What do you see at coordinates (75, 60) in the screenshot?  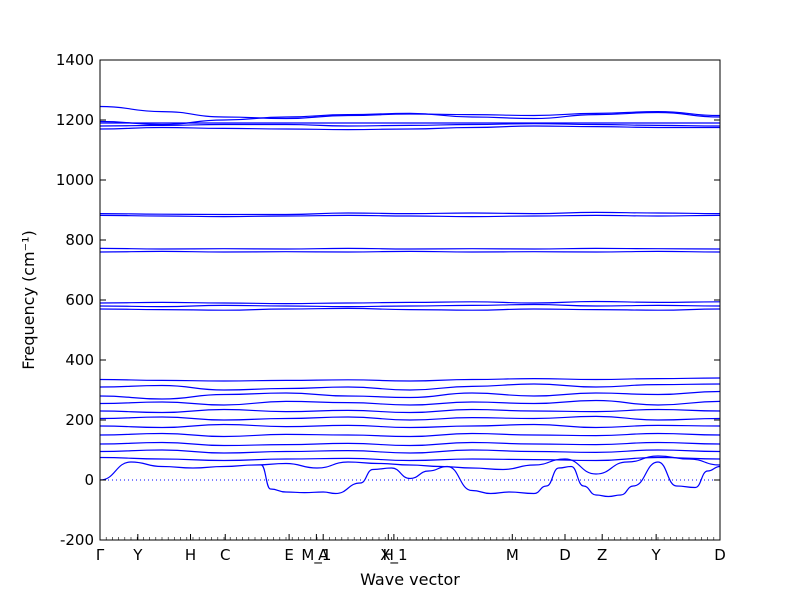 I see `y-tick-label: 1400` at bounding box center [75, 60].